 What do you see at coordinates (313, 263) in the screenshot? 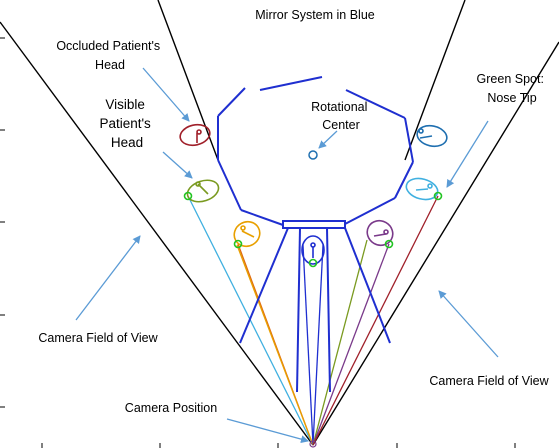
I see `nose-tip-center` at bounding box center [313, 263].